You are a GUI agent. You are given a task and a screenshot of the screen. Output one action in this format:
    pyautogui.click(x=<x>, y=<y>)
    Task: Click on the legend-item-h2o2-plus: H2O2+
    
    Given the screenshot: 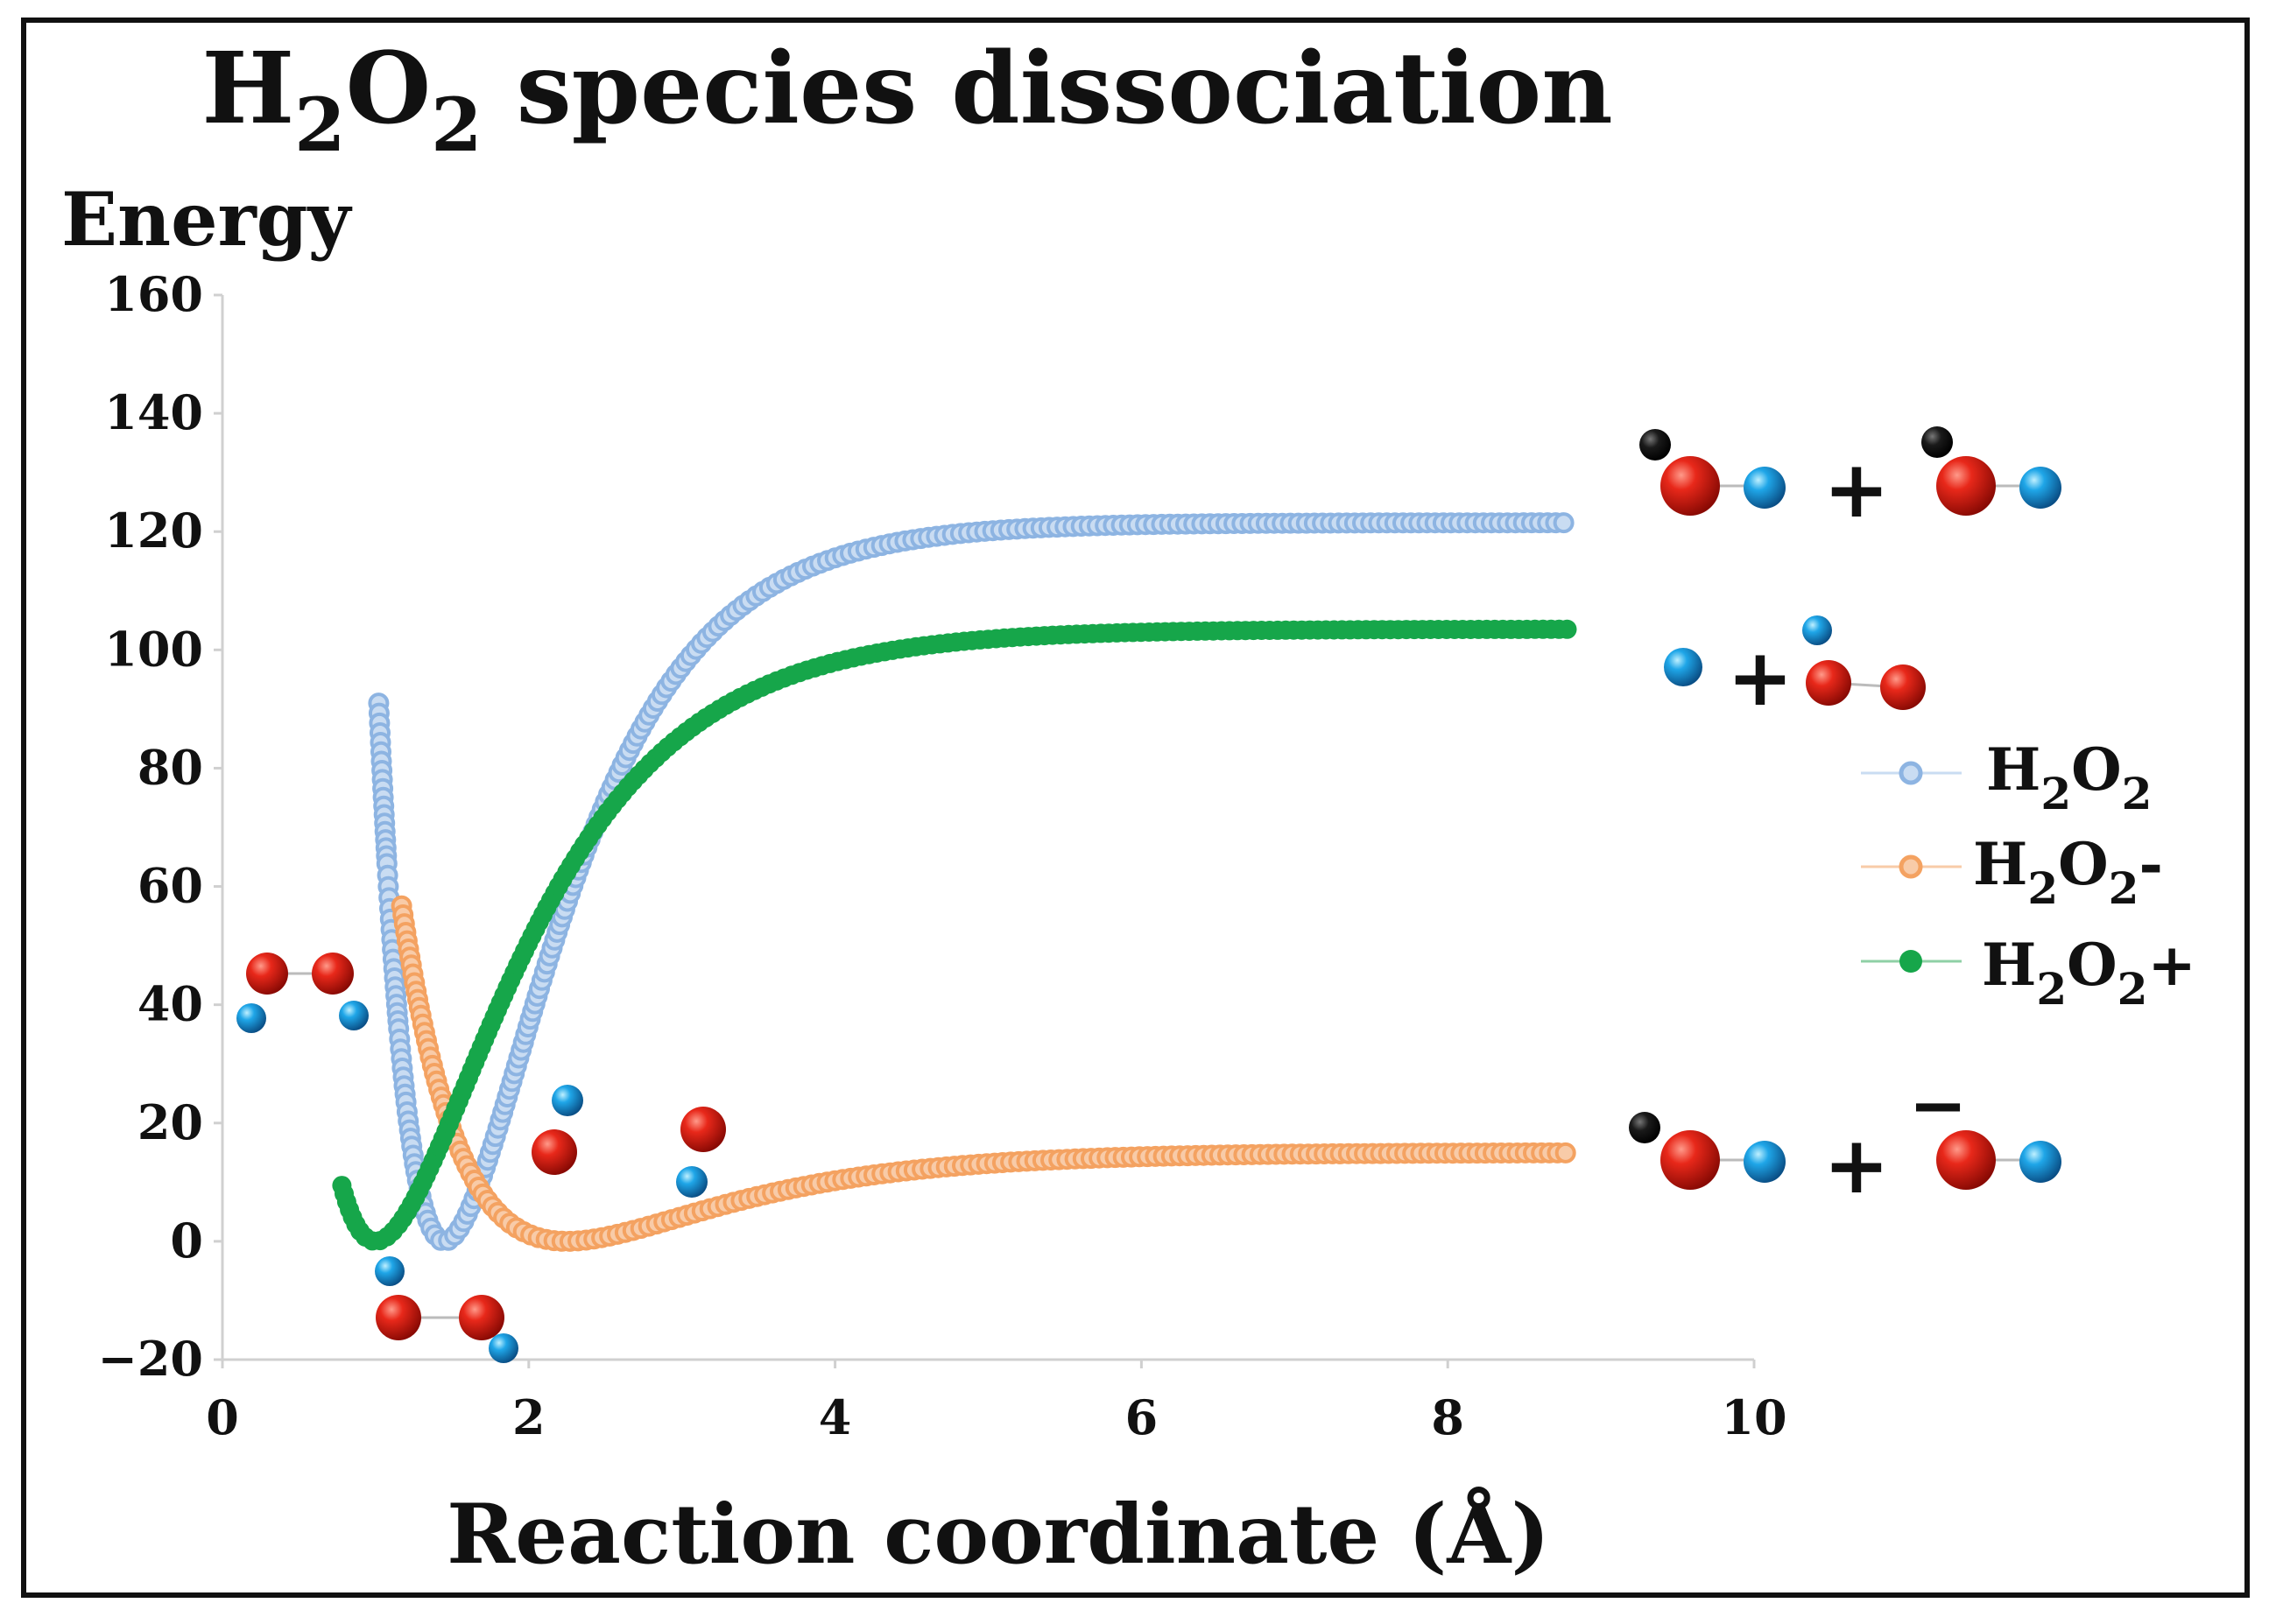 What is the action you would take?
    pyautogui.click(x=2028, y=973)
    